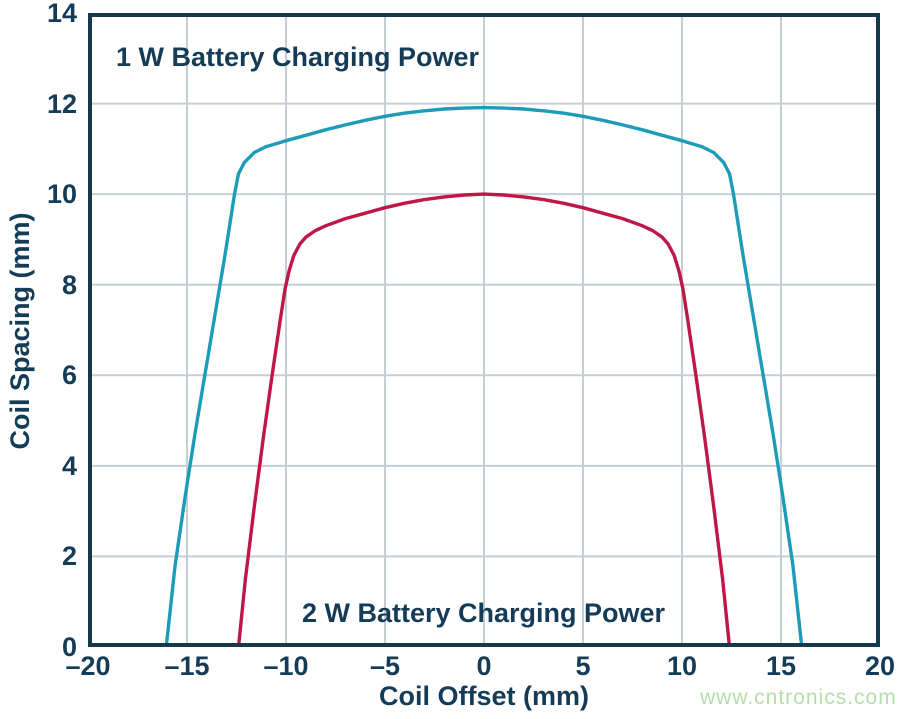  I want to click on x-tick-label: –20, so click(88, 666).